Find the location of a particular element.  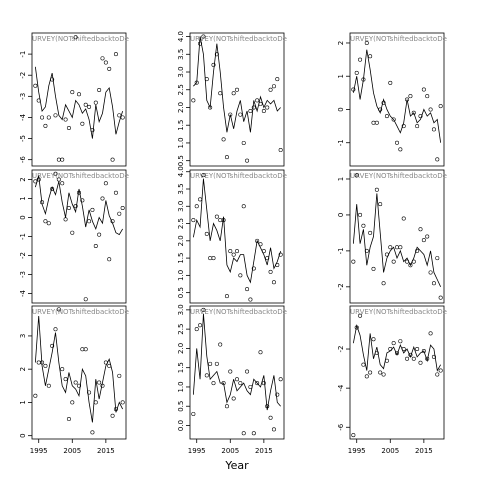

panel-title: URVEY(NOTshiftedbacktoDe is located at coordinates (80, 176).